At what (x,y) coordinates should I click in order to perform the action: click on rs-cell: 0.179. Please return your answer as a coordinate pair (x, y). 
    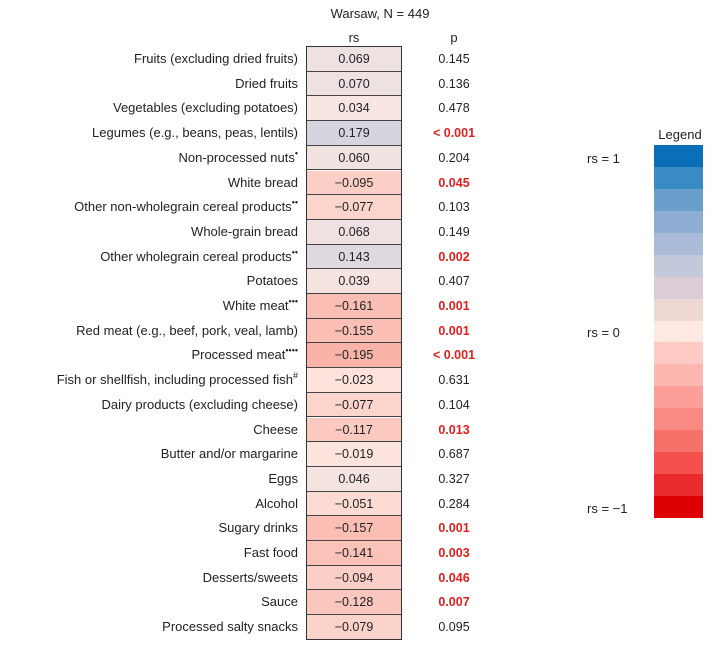
    Looking at the image, I should click on (354, 133).